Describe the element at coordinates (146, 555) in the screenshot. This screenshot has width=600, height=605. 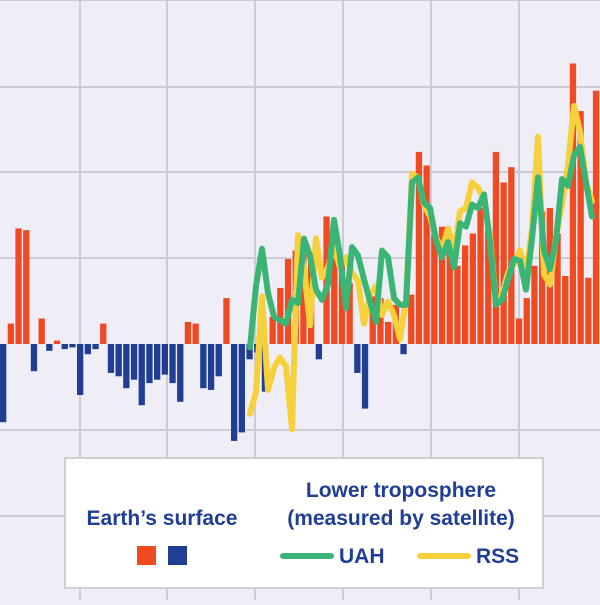
I see `legend-positive-swatch` at that location.